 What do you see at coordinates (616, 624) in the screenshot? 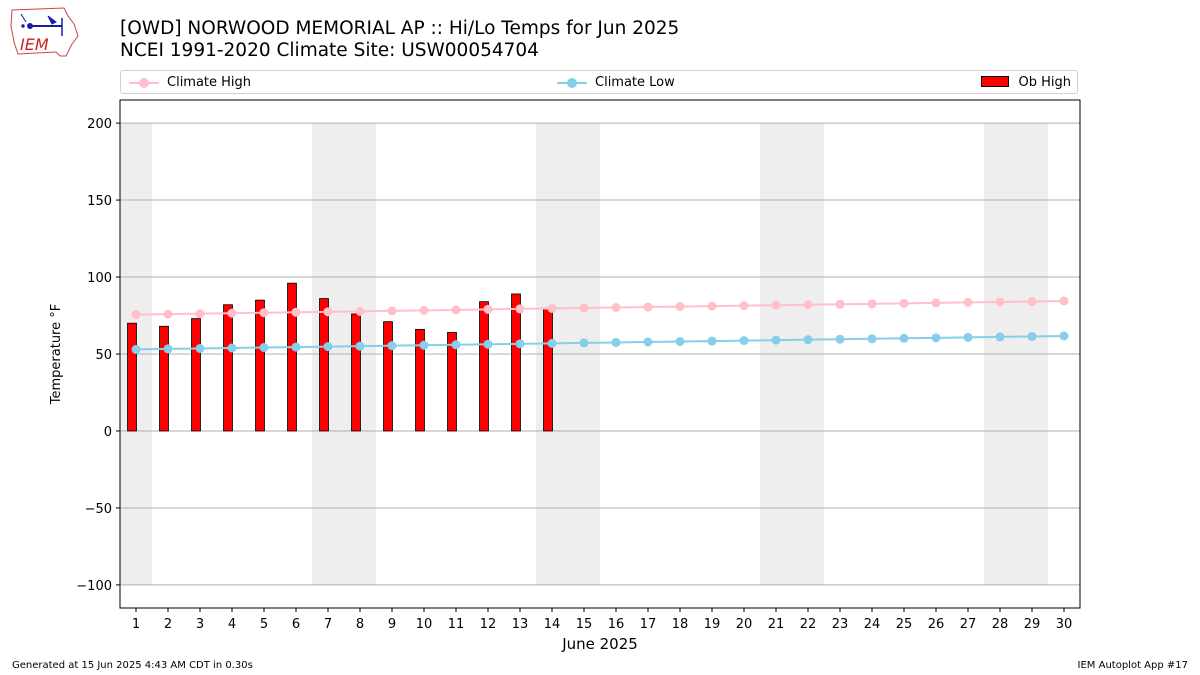
I see `x-tick-label: 16` at bounding box center [616, 624].